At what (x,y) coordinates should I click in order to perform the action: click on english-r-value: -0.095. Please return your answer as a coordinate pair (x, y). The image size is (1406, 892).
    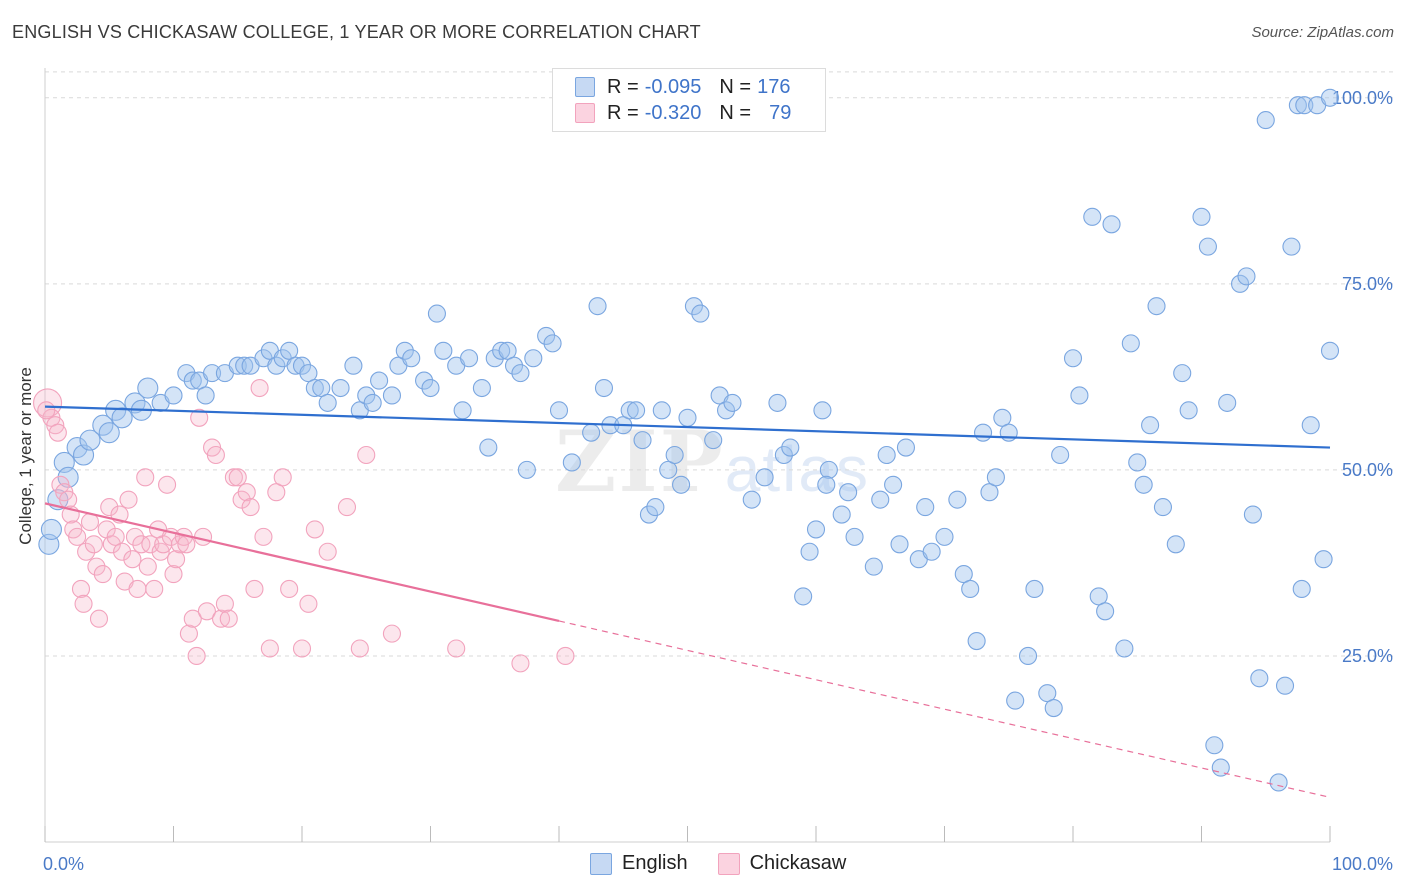
    Looking at the image, I should click on (673, 86).